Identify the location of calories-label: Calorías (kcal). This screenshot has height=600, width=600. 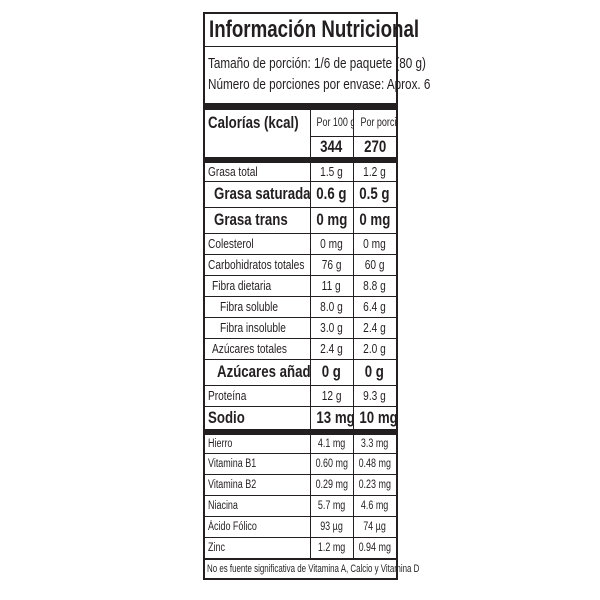
(258, 136).